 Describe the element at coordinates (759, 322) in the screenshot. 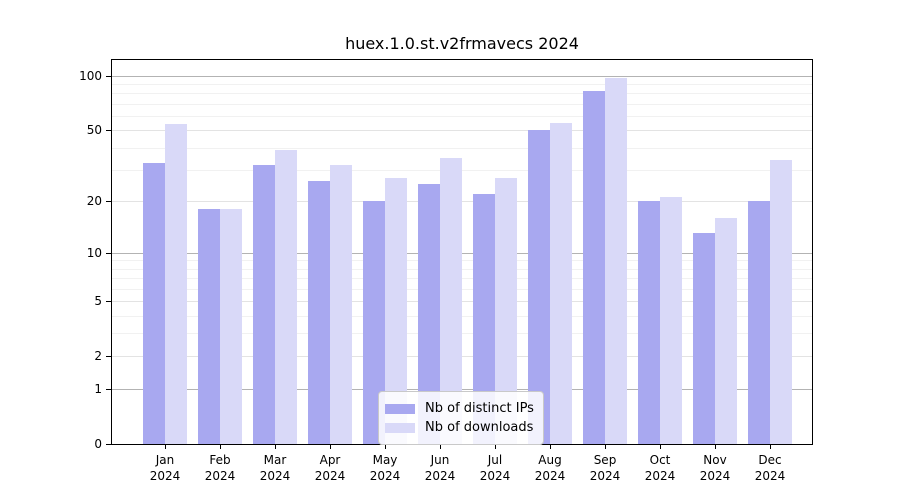

I see `bar-distinct-ips-dec` at that location.